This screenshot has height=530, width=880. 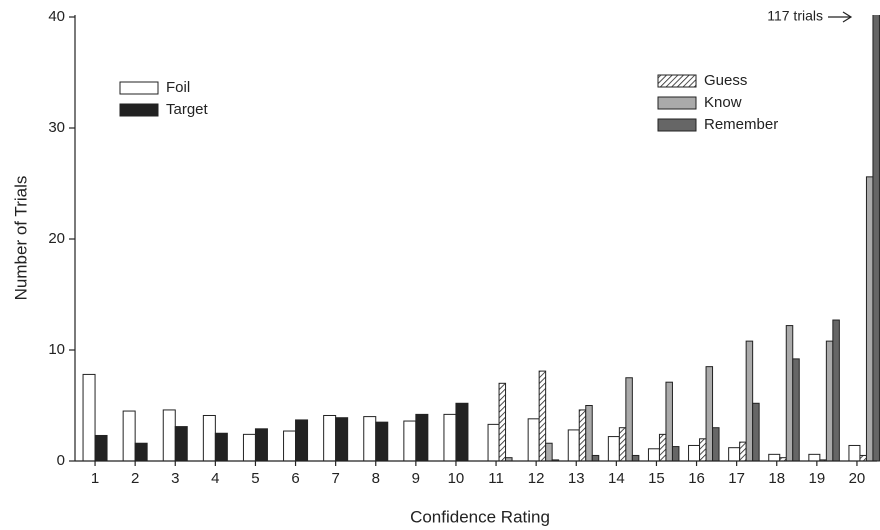 I want to click on y-tick-label: 10, so click(x=56, y=349).